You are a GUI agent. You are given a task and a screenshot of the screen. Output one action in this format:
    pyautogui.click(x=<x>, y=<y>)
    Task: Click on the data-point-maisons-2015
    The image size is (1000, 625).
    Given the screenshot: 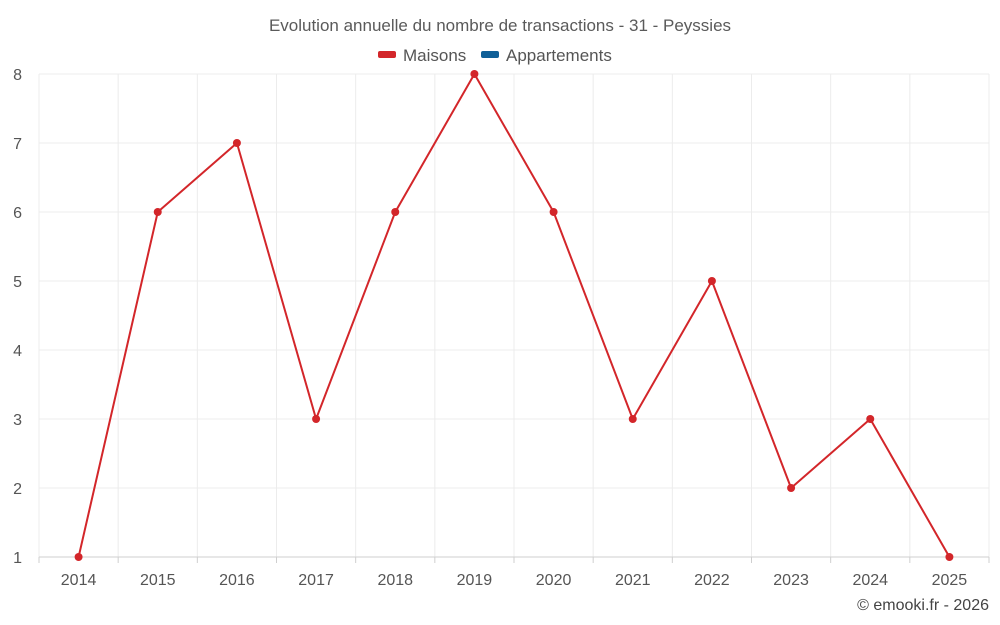 What is the action you would take?
    pyautogui.click(x=157, y=212)
    